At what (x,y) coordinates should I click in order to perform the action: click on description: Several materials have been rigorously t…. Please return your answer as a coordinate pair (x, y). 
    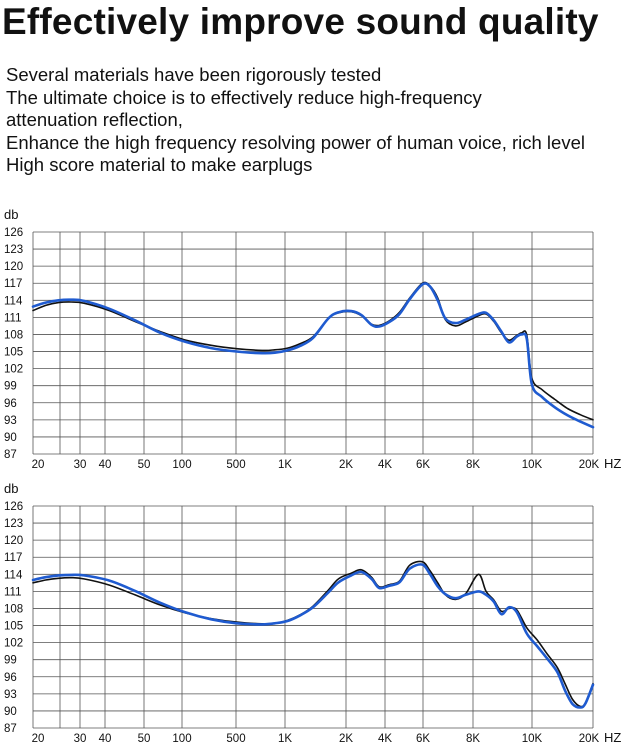
    Looking at the image, I should click on (295, 120).